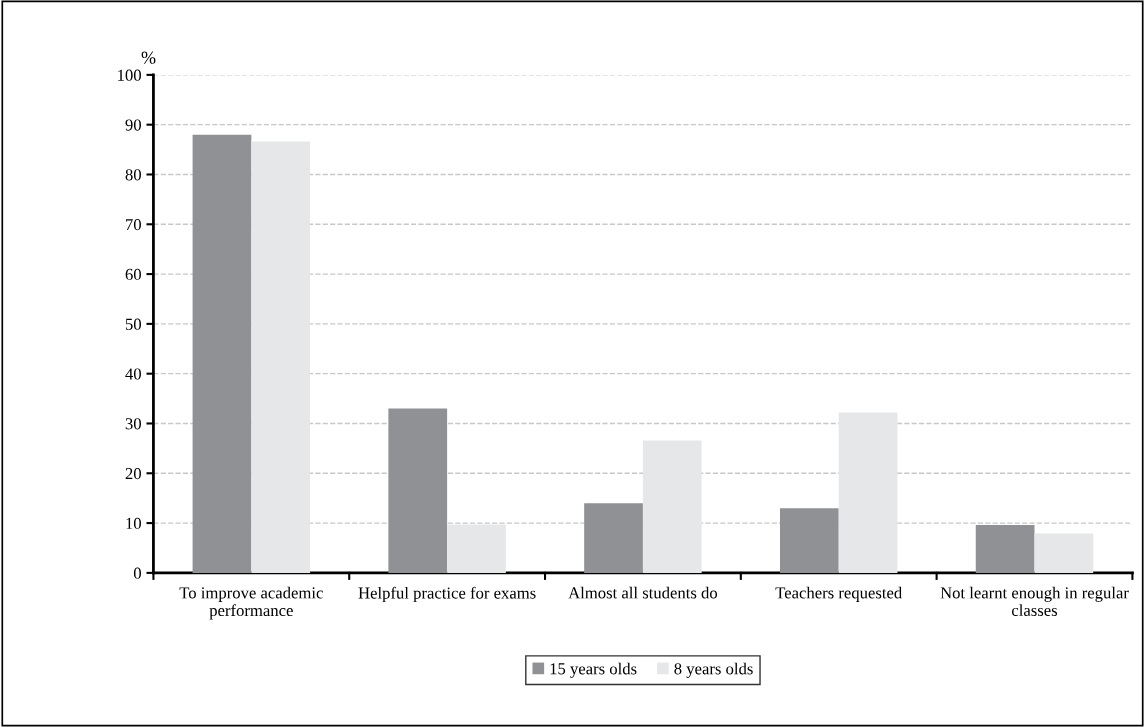  What do you see at coordinates (133, 175) in the screenshot?
I see `y-tick-label: 80` at bounding box center [133, 175].